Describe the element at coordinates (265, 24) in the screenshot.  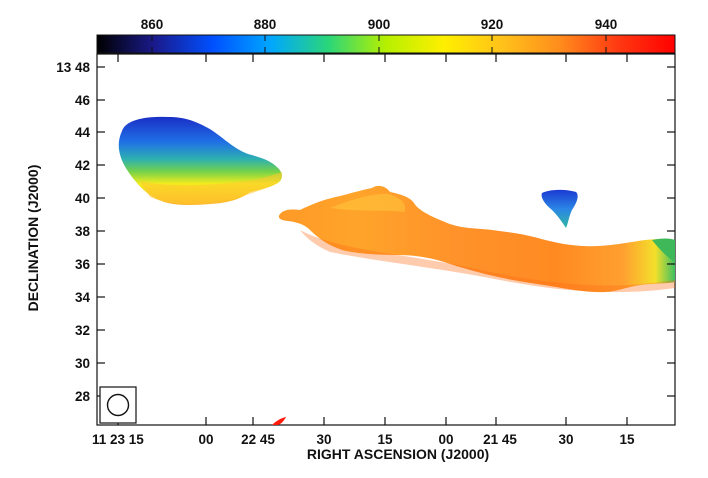
I see `colorbar-tick-label: 880` at that location.